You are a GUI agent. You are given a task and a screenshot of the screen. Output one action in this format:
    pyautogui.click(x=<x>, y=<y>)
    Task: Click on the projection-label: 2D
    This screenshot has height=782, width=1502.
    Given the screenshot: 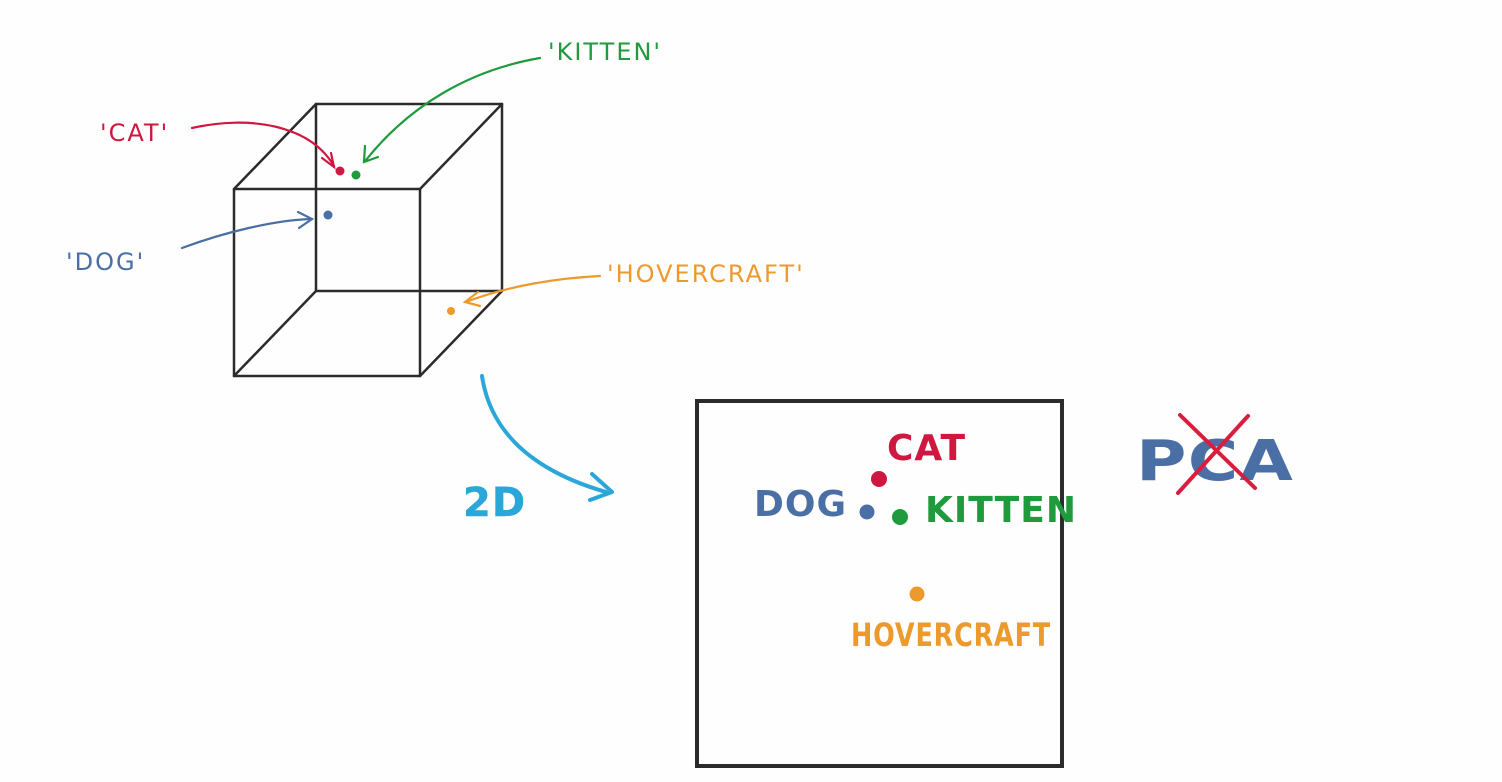 What is the action you would take?
    pyautogui.click(x=494, y=503)
    